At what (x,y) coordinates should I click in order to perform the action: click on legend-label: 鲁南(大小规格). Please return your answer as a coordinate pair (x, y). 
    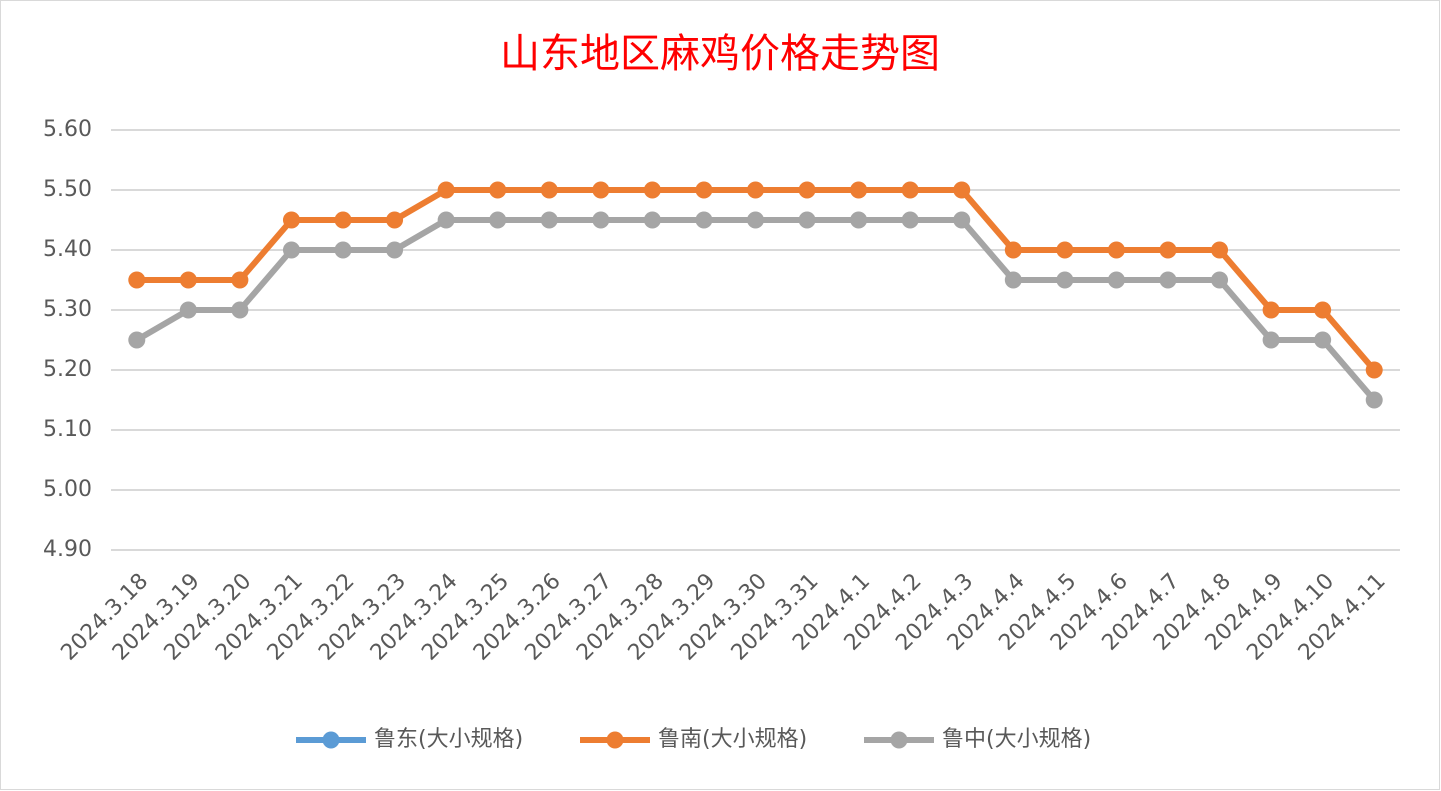
    Looking at the image, I should click on (732, 739).